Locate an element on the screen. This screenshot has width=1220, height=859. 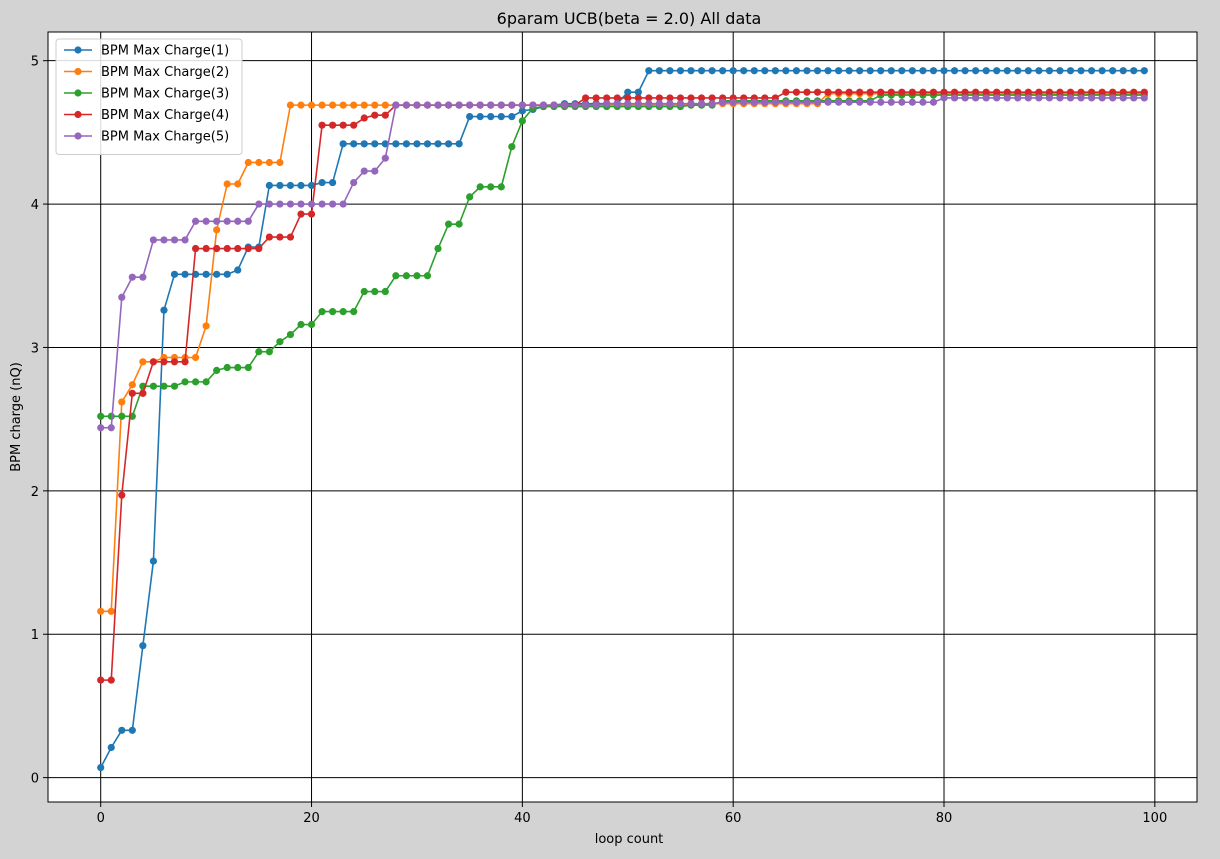
y-tick-label: 0 is located at coordinates (35, 779).